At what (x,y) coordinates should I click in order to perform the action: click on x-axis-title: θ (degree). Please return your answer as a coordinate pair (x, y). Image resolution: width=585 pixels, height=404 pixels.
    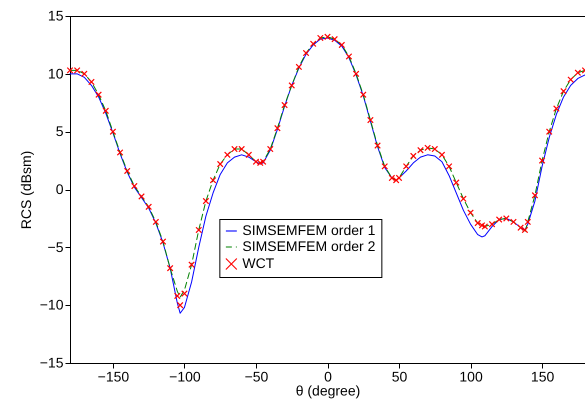
    Looking at the image, I should click on (328, 390).